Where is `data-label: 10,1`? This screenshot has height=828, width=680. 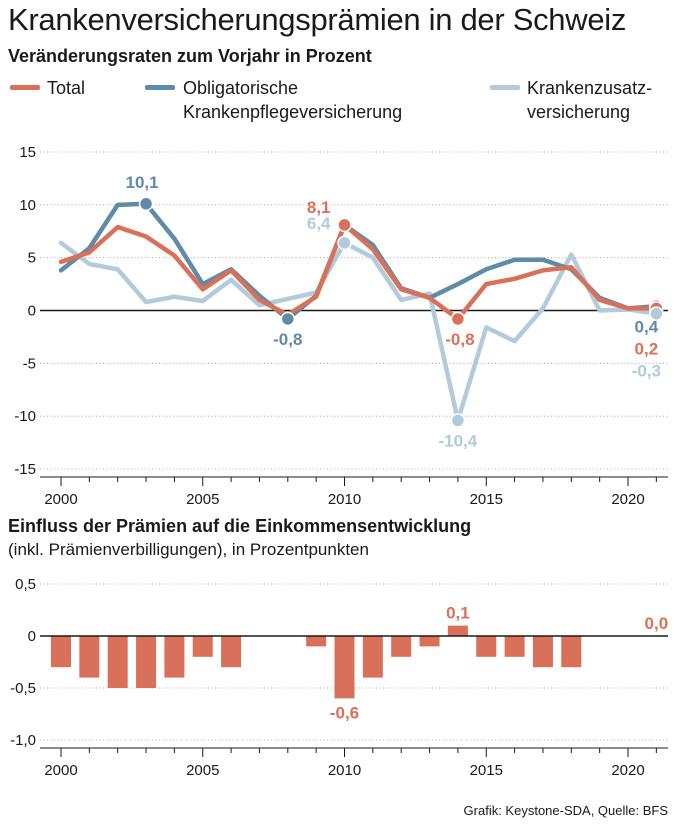
data-label: 10,1 is located at coordinates (142, 182).